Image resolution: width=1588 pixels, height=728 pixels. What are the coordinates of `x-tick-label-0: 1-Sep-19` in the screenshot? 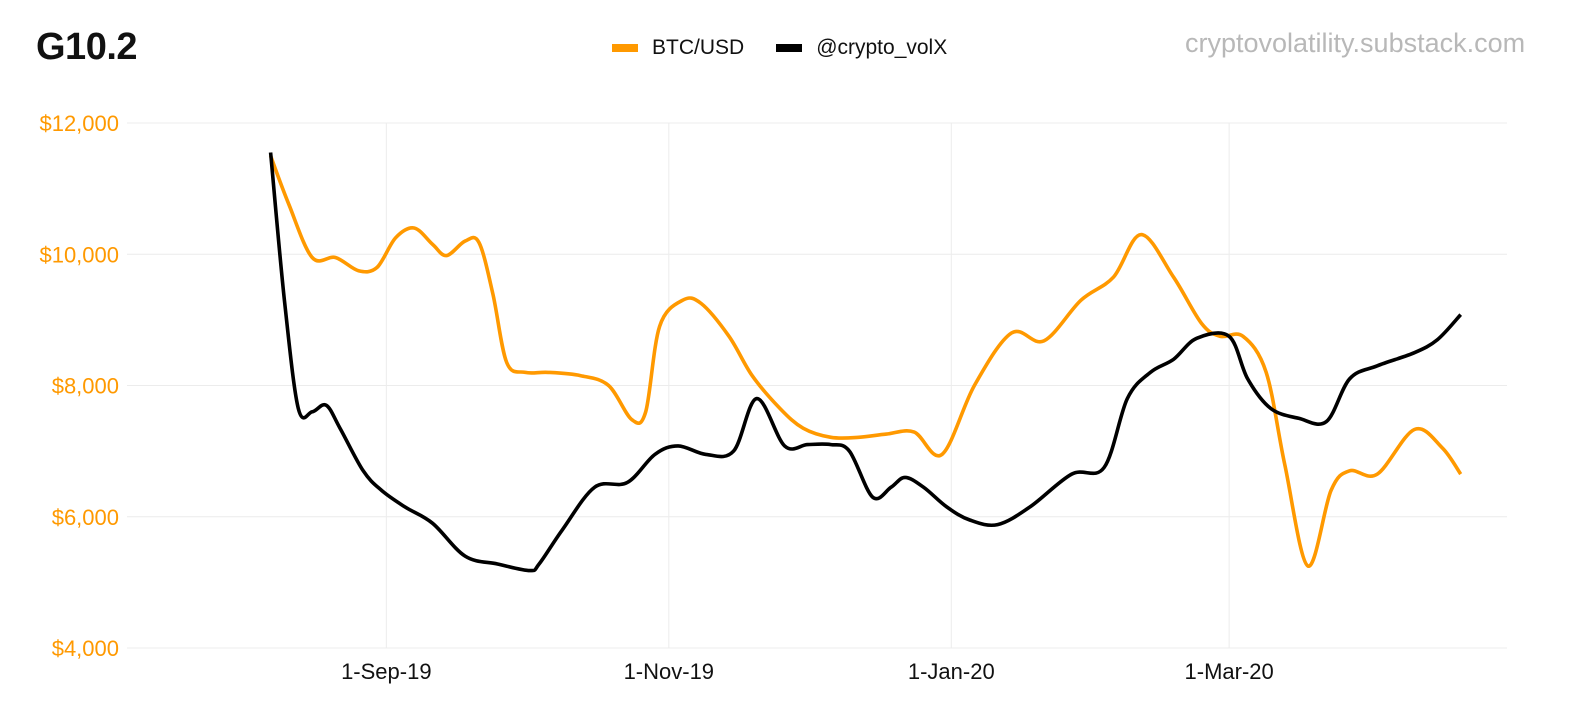 It's located at (386, 671).